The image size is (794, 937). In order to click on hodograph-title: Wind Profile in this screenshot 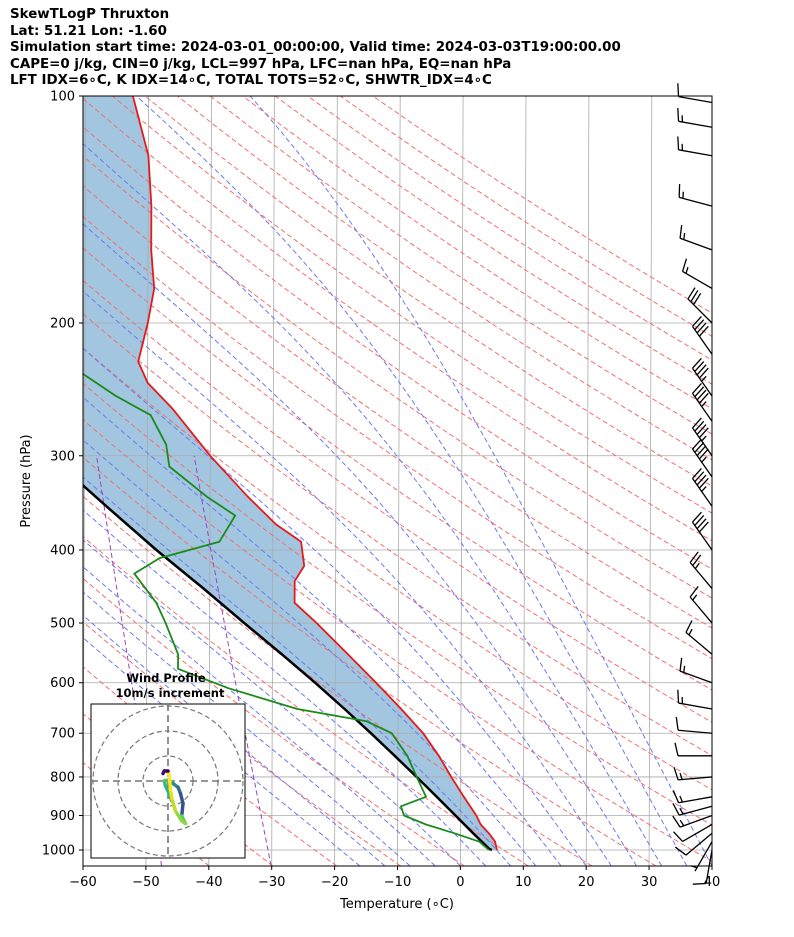, I will do `click(166, 678)`.